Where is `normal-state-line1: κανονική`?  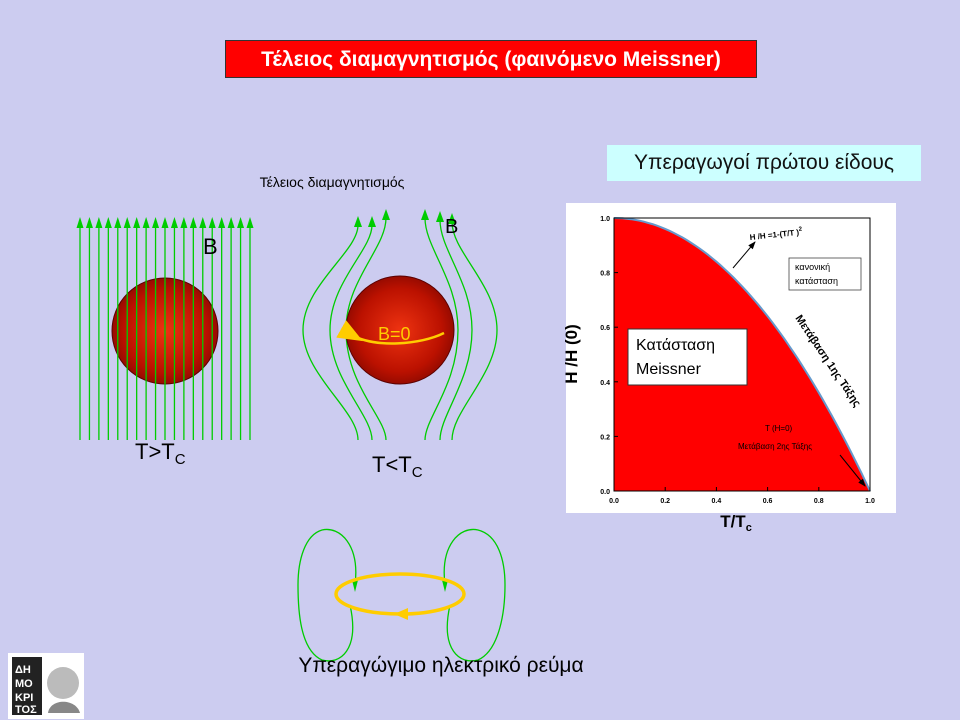
normal-state-line1: κανονική is located at coordinates (812, 267).